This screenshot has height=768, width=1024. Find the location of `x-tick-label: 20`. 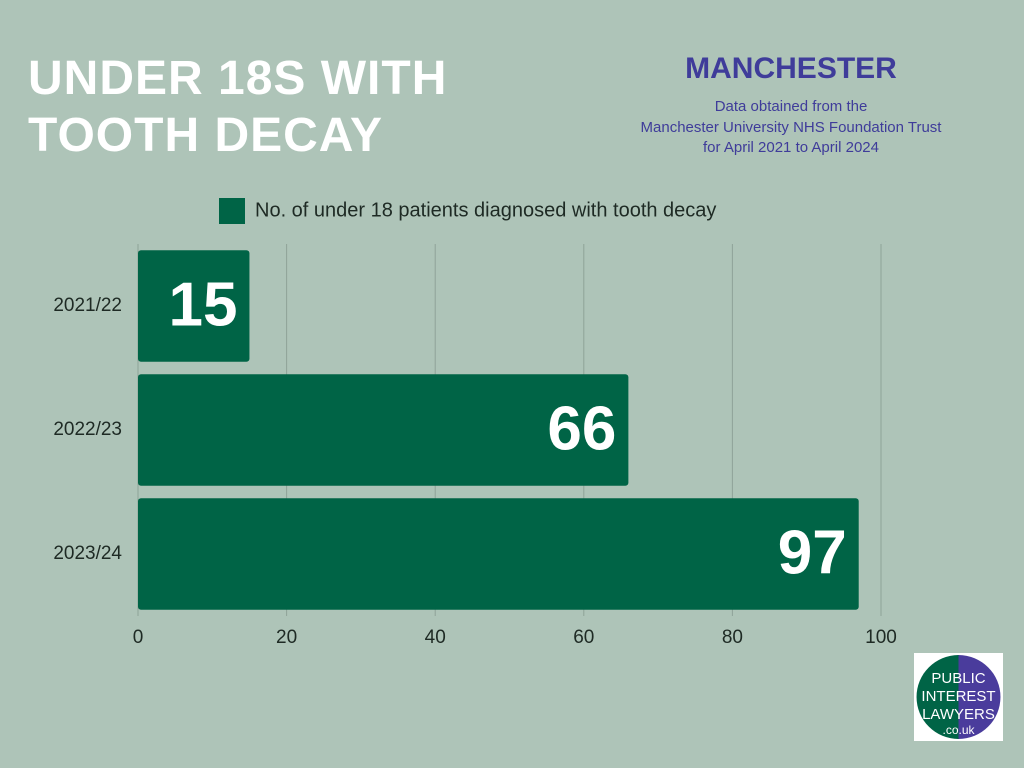

x-tick-label: 20 is located at coordinates (286, 637).